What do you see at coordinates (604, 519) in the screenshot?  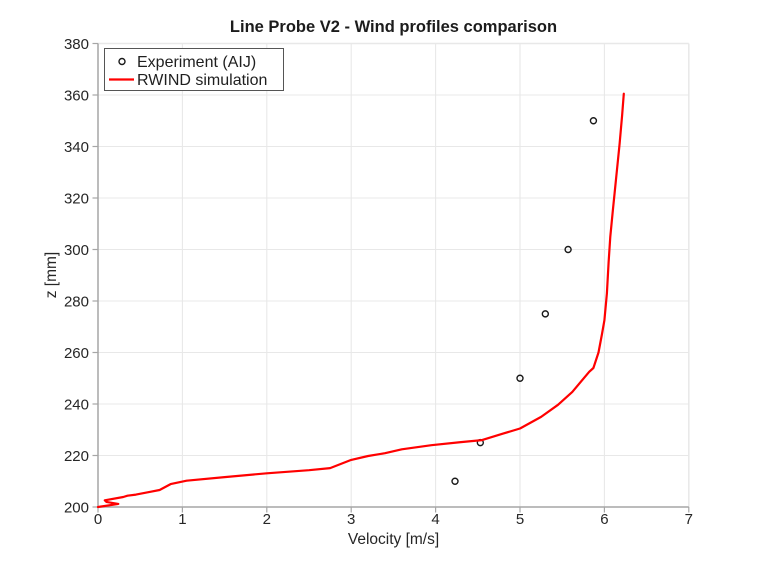 I see `x-tick-label: 6` at bounding box center [604, 519].